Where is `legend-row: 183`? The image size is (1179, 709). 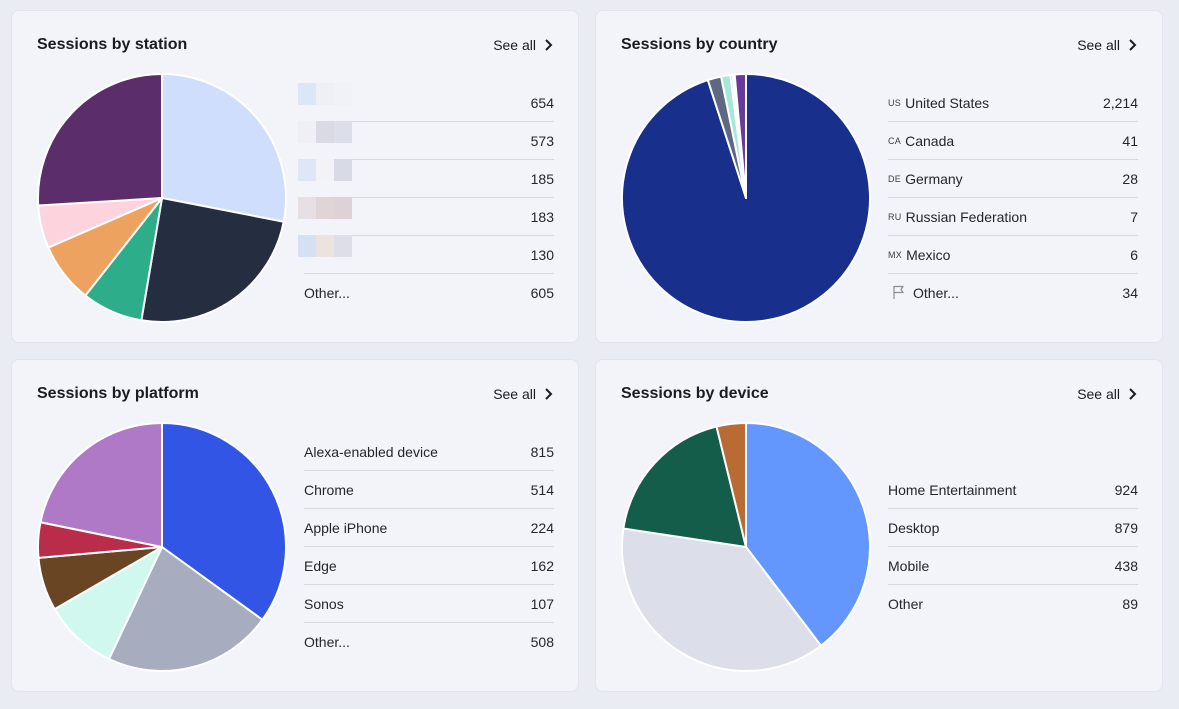
legend-row: 183 is located at coordinates (426, 216).